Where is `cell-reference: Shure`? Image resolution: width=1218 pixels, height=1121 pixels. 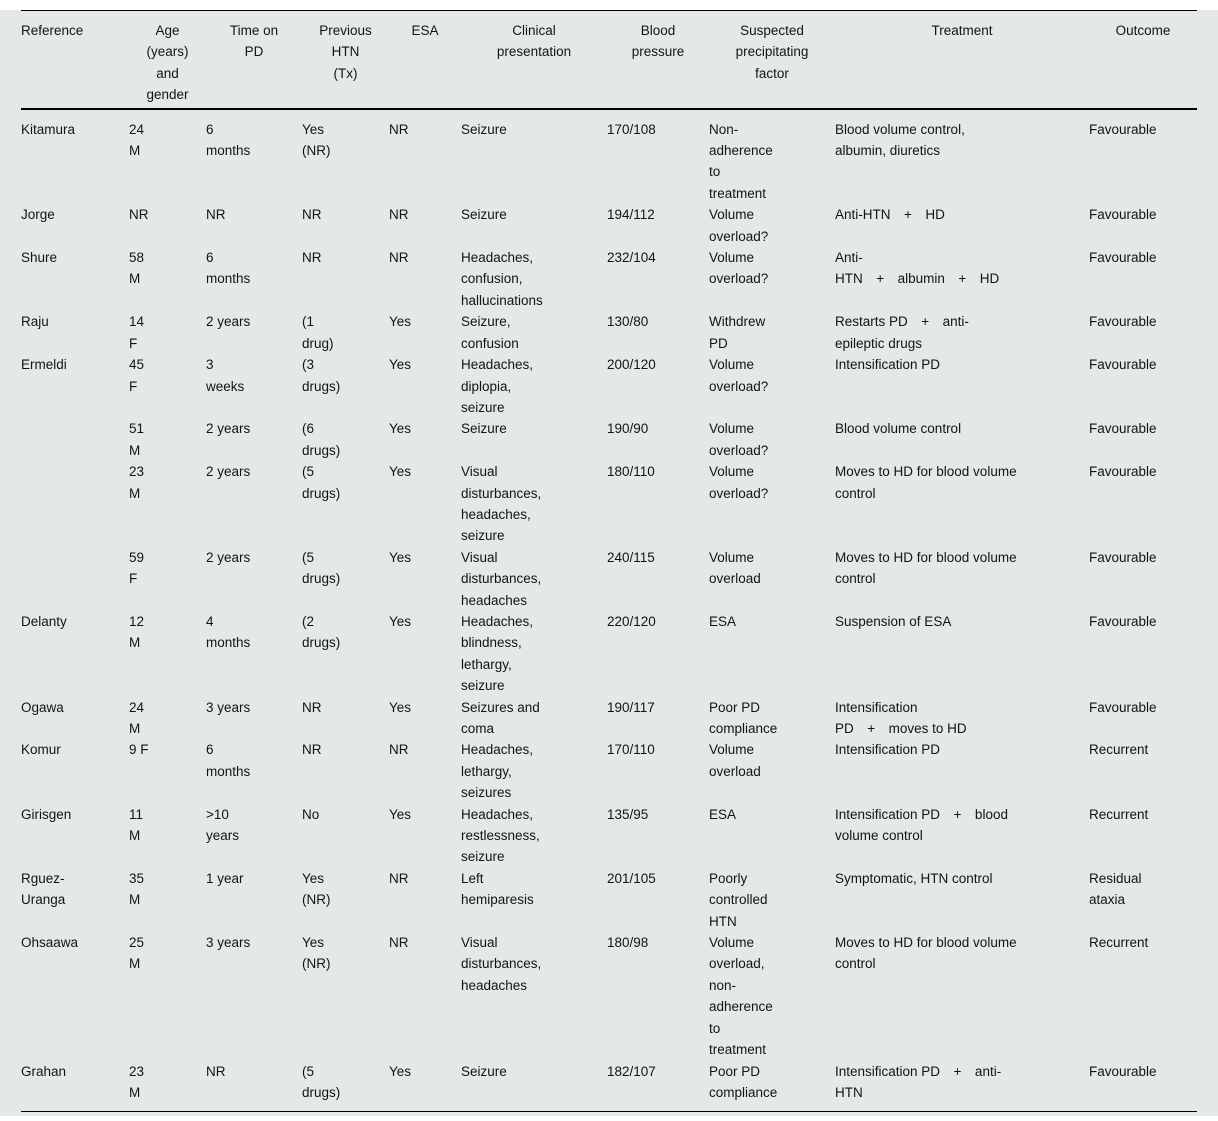
cell-reference: Shure is located at coordinates (39, 258).